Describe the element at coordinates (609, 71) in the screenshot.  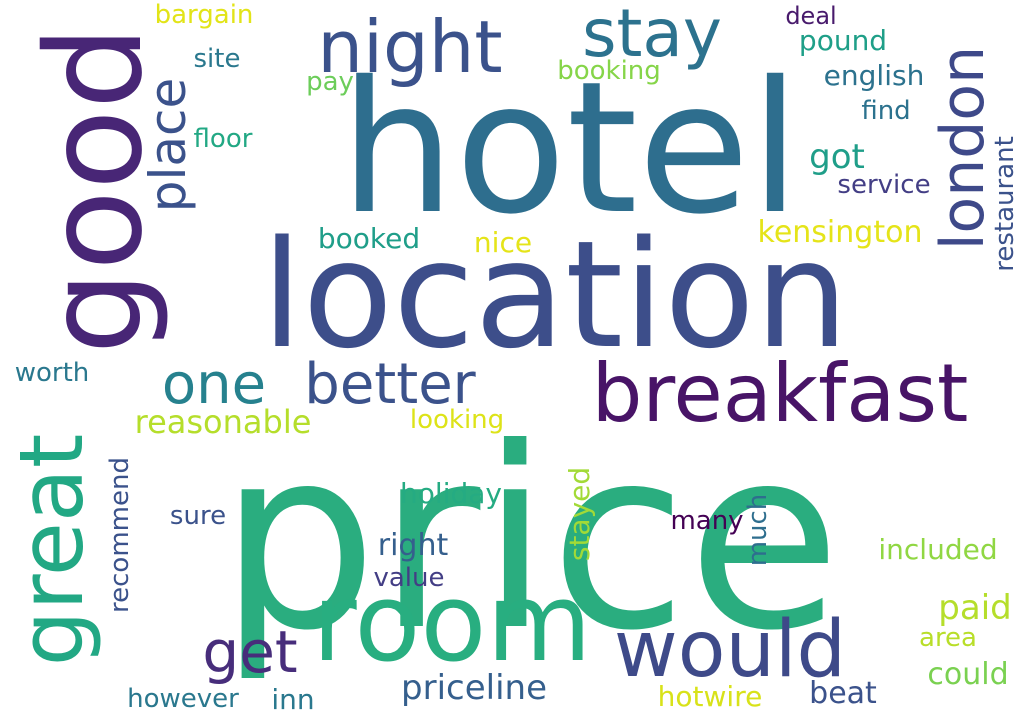
I see `word-booking: booking` at that location.